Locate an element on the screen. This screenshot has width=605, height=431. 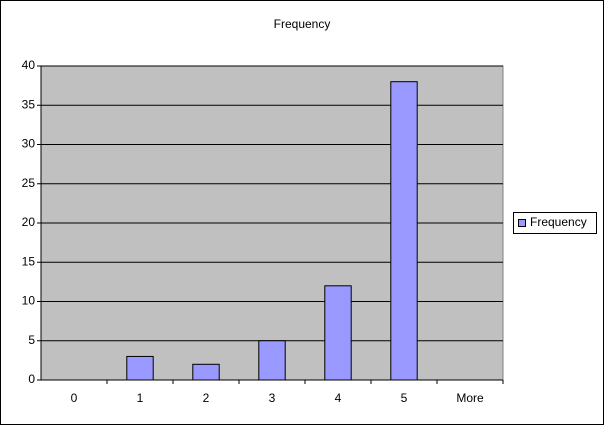
legend-swatch is located at coordinates (522, 223).